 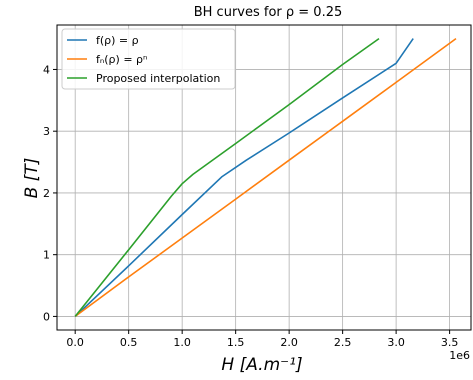 I want to click on y-tick-label: 3, so click(x=46, y=131).